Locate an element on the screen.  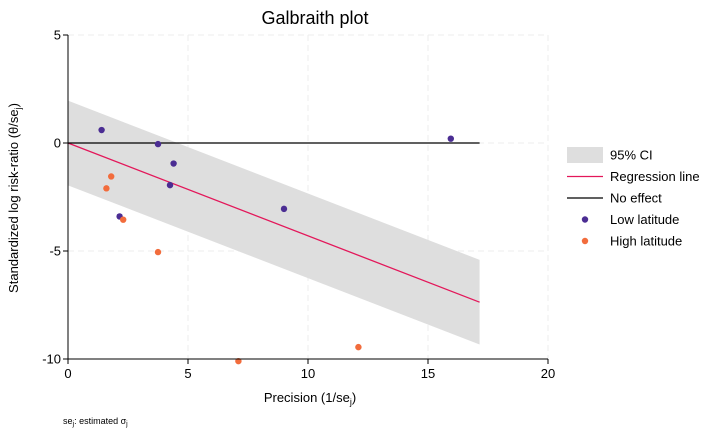
x-tick-label: 20 is located at coordinates (548, 373).